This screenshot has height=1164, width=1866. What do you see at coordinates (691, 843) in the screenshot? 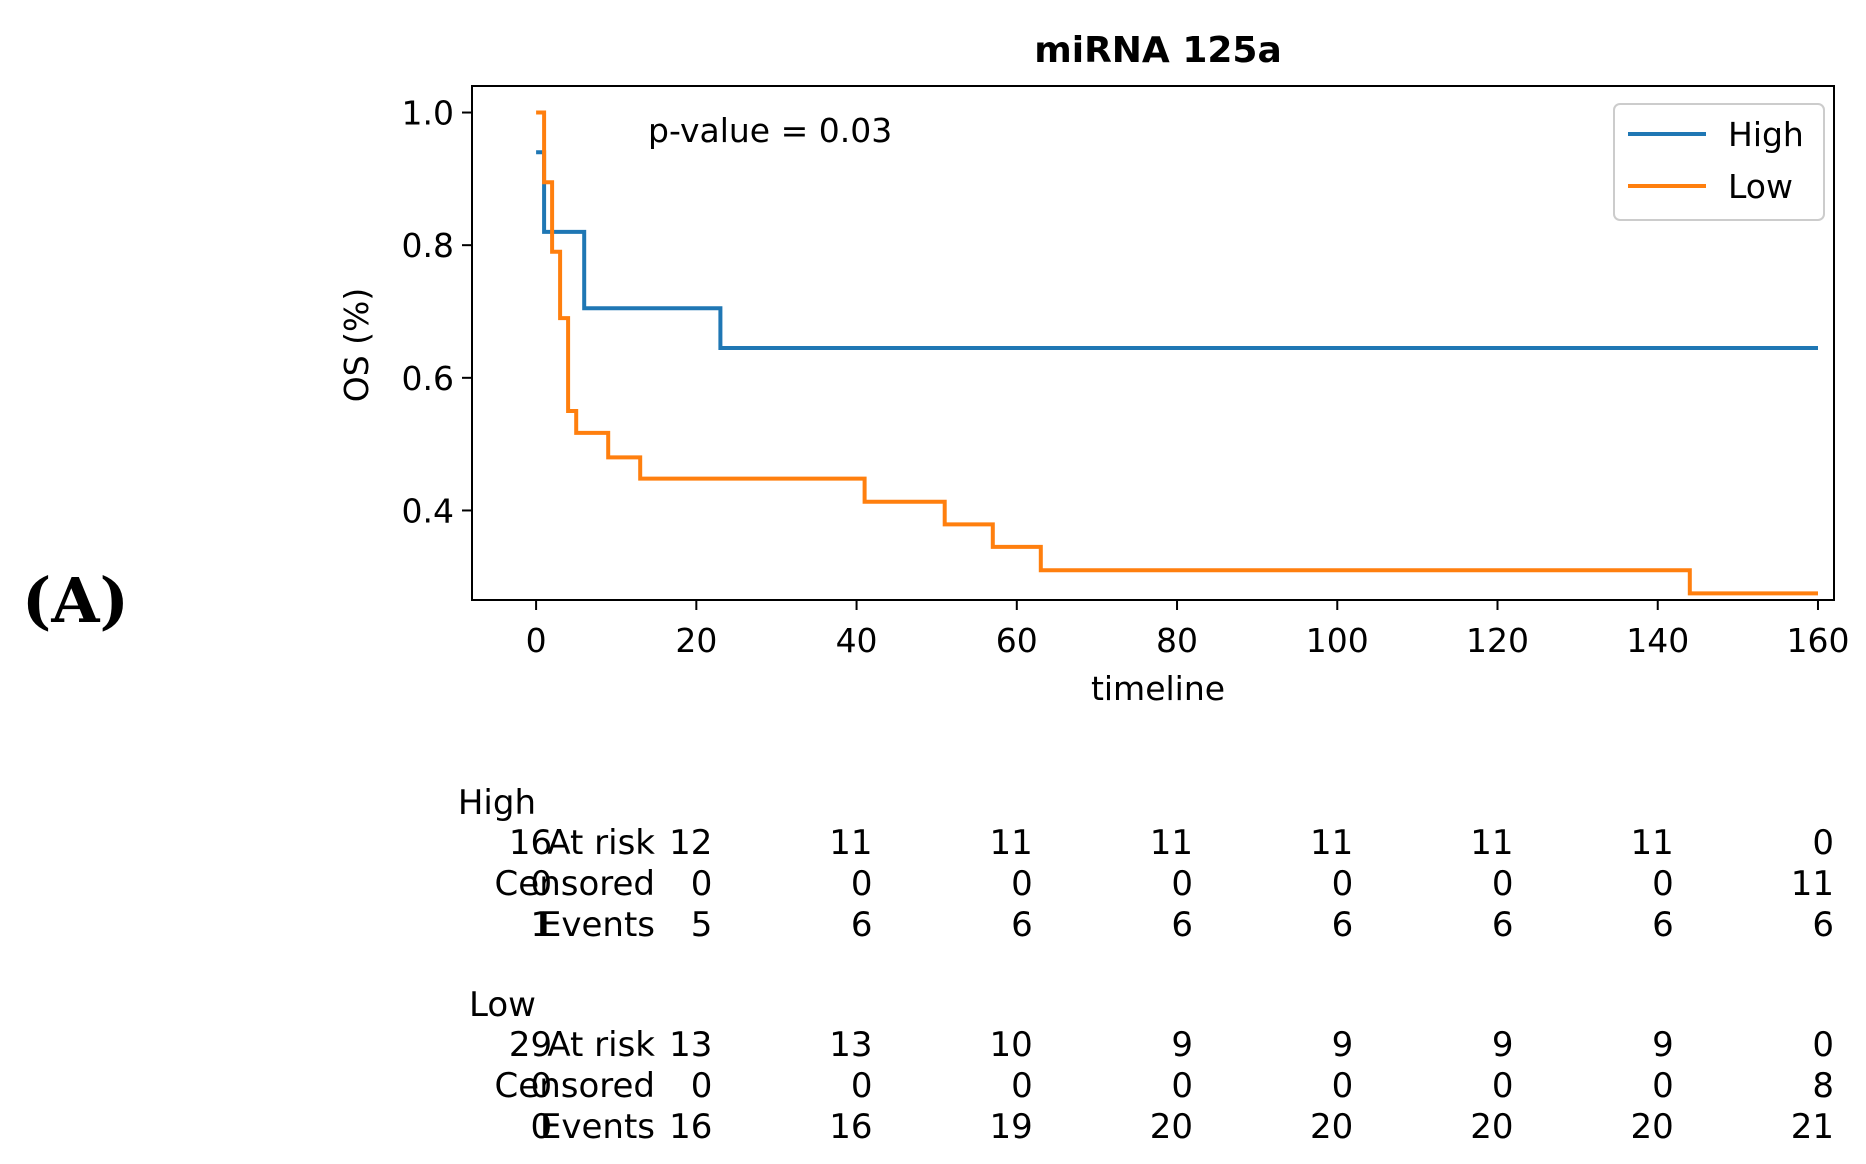
I see `risk-cell: 12` at bounding box center [691, 843].